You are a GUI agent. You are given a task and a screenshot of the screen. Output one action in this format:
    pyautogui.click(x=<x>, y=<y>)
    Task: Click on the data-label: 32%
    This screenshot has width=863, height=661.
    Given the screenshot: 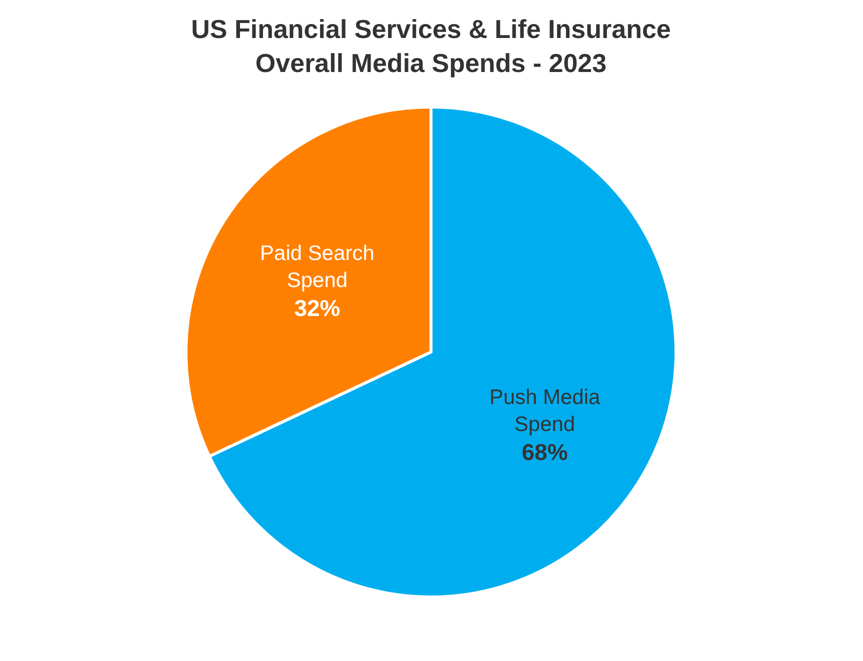 What is the action you would take?
    pyautogui.click(x=317, y=307)
    